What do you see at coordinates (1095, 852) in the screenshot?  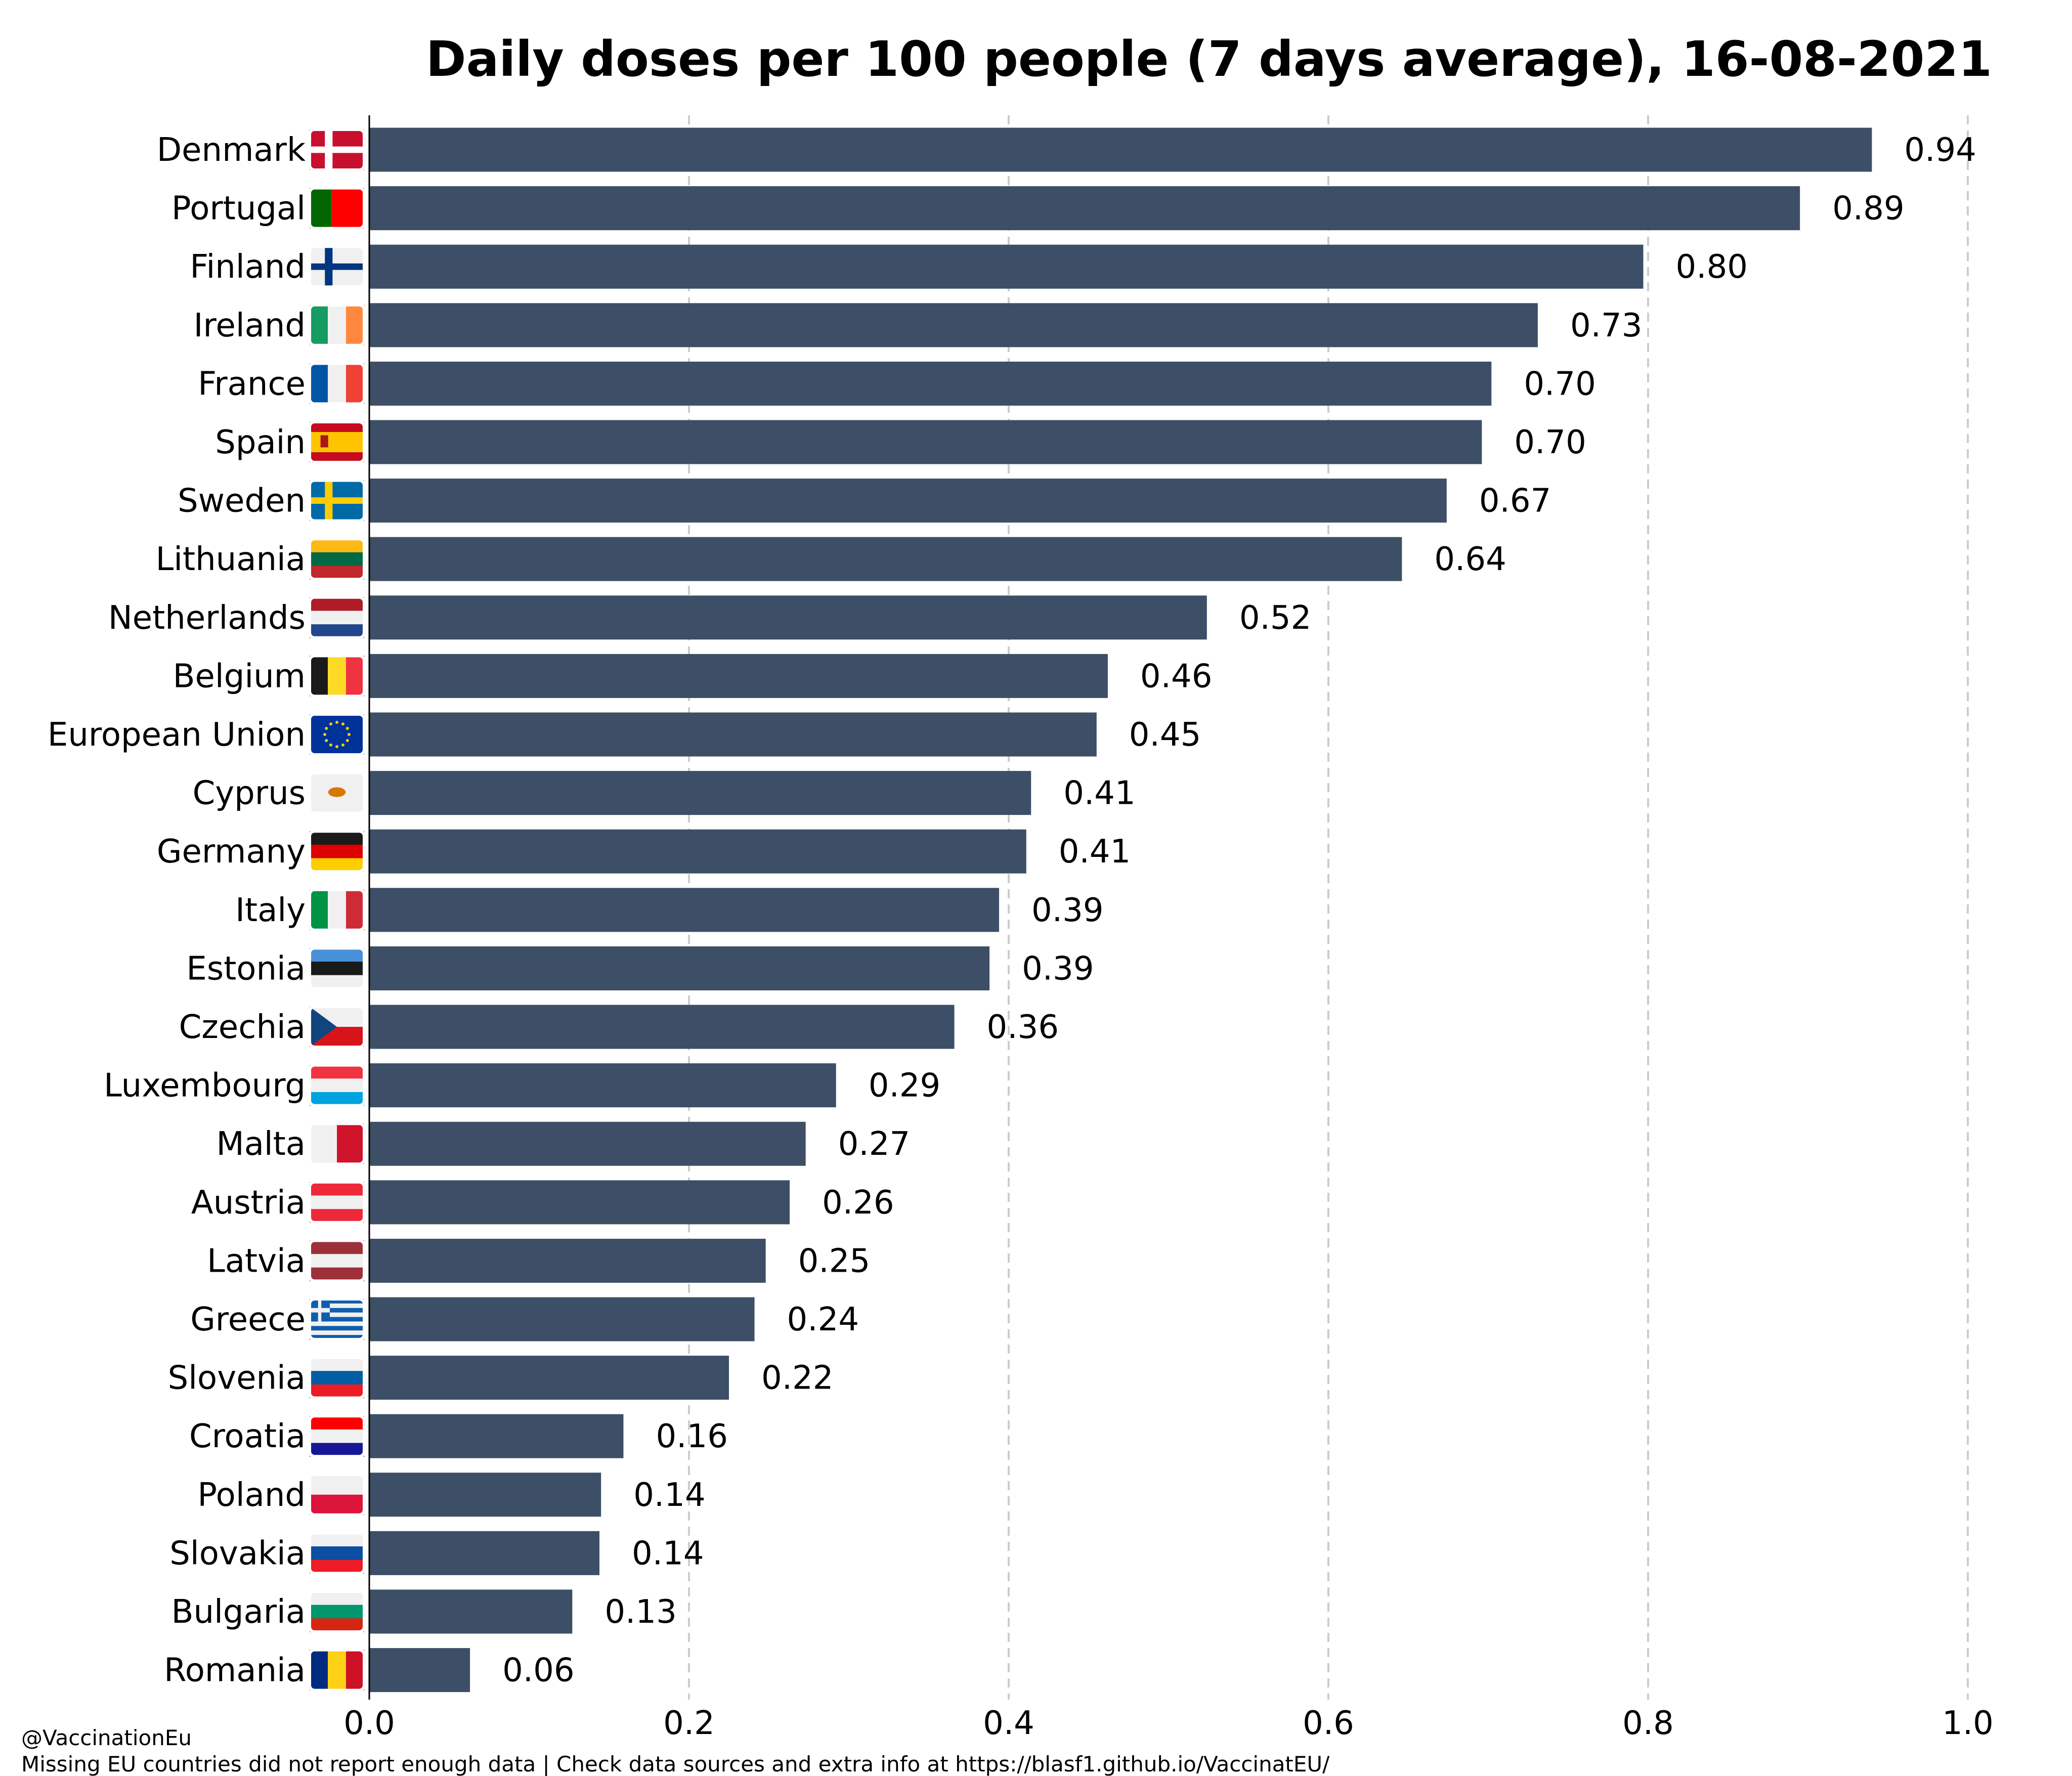 I see `value-label-germany: 0.41` at bounding box center [1095, 852].